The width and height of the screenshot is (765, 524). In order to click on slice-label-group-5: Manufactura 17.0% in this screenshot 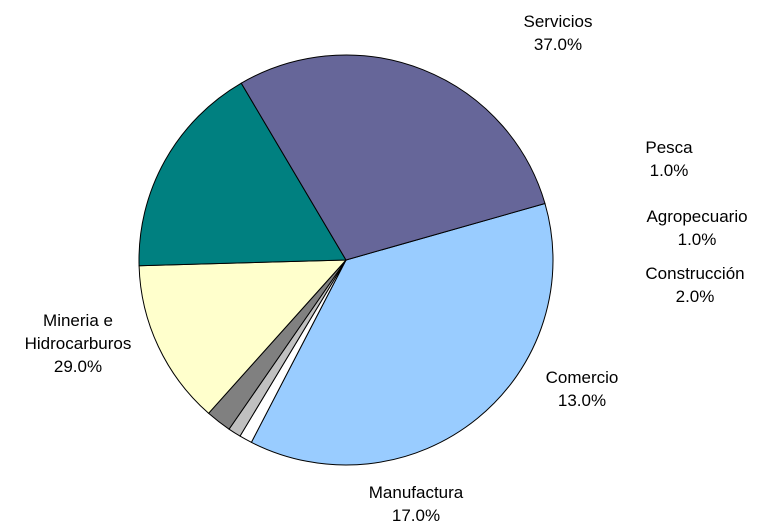, I will do `click(416, 503)`.